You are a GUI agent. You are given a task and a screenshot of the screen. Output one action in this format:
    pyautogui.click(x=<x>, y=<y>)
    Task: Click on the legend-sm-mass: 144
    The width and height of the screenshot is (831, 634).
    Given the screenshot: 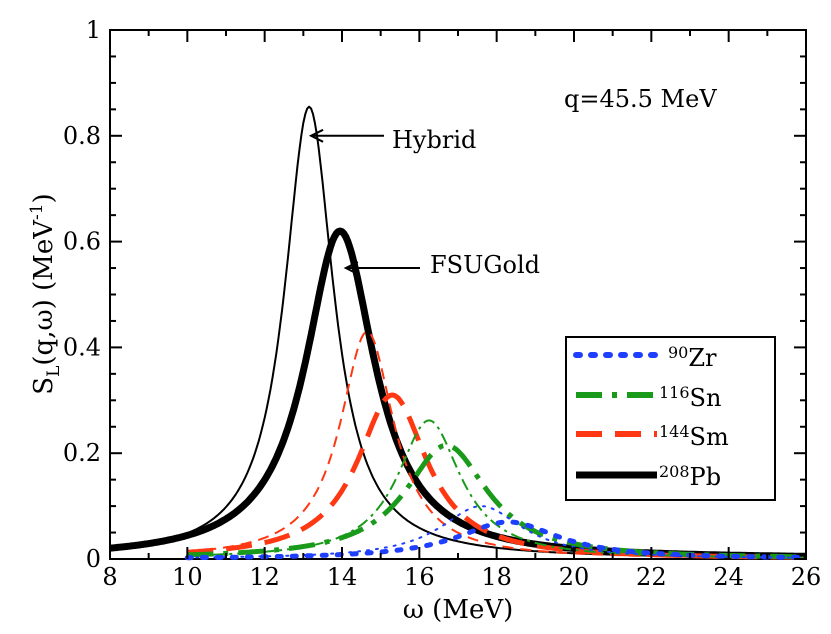 What is the action you would take?
    pyautogui.click(x=674, y=431)
    